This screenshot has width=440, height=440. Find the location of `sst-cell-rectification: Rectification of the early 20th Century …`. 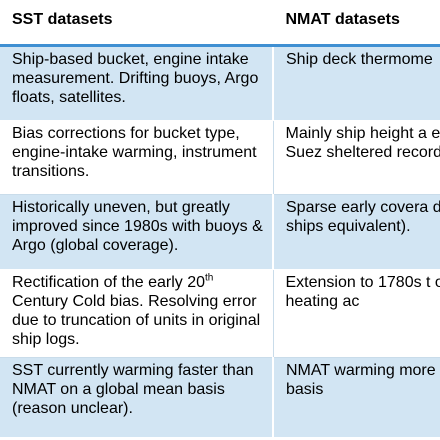

sst-cell-rectification: Rectification of the early 20th Century … is located at coordinates (136, 313).